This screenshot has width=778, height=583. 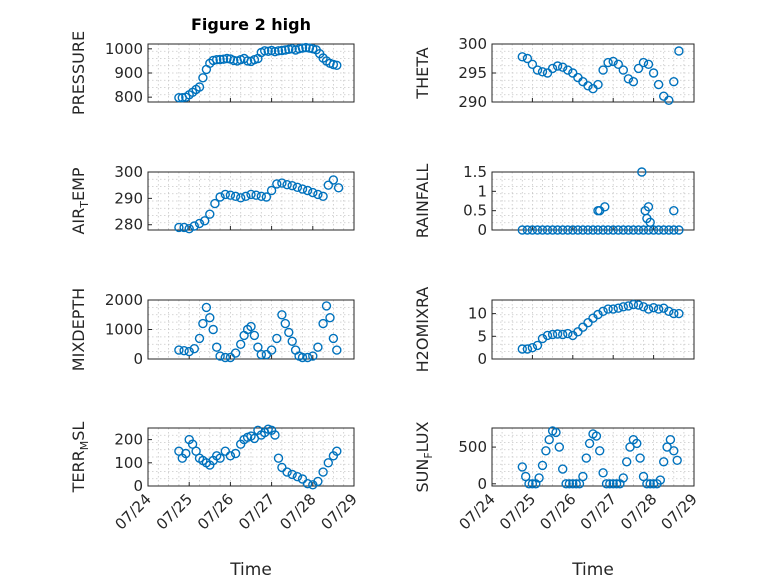 I want to click on y-tick-label: 280, so click(x=128, y=225).